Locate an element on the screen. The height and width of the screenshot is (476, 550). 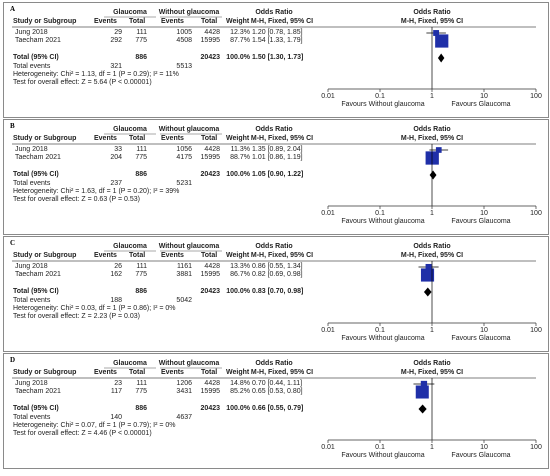
total-or-ci: 0.66 [0.55, 0.79] is located at coordinates (278, 408).